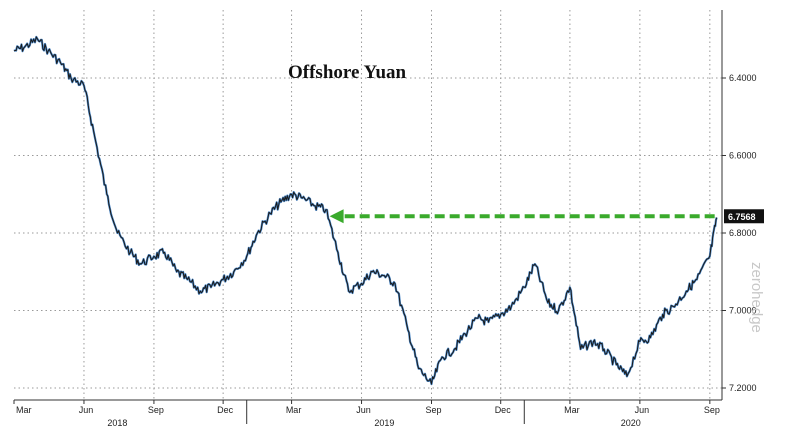 This screenshot has height=432, width=791. I want to click on x-tick-labels: Mar Jun Sep Dec Mar Jun Sep Dec Mar Jun Sep, so click(366, 407).